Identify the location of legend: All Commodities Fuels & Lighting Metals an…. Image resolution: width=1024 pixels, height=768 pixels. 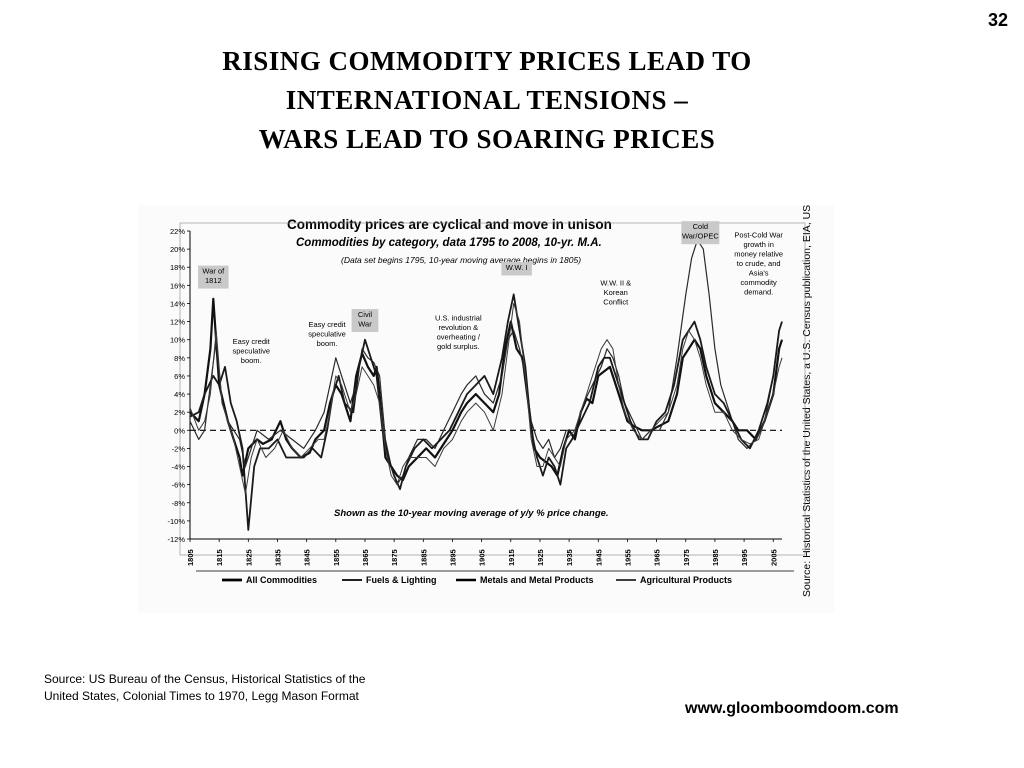
(495, 577).